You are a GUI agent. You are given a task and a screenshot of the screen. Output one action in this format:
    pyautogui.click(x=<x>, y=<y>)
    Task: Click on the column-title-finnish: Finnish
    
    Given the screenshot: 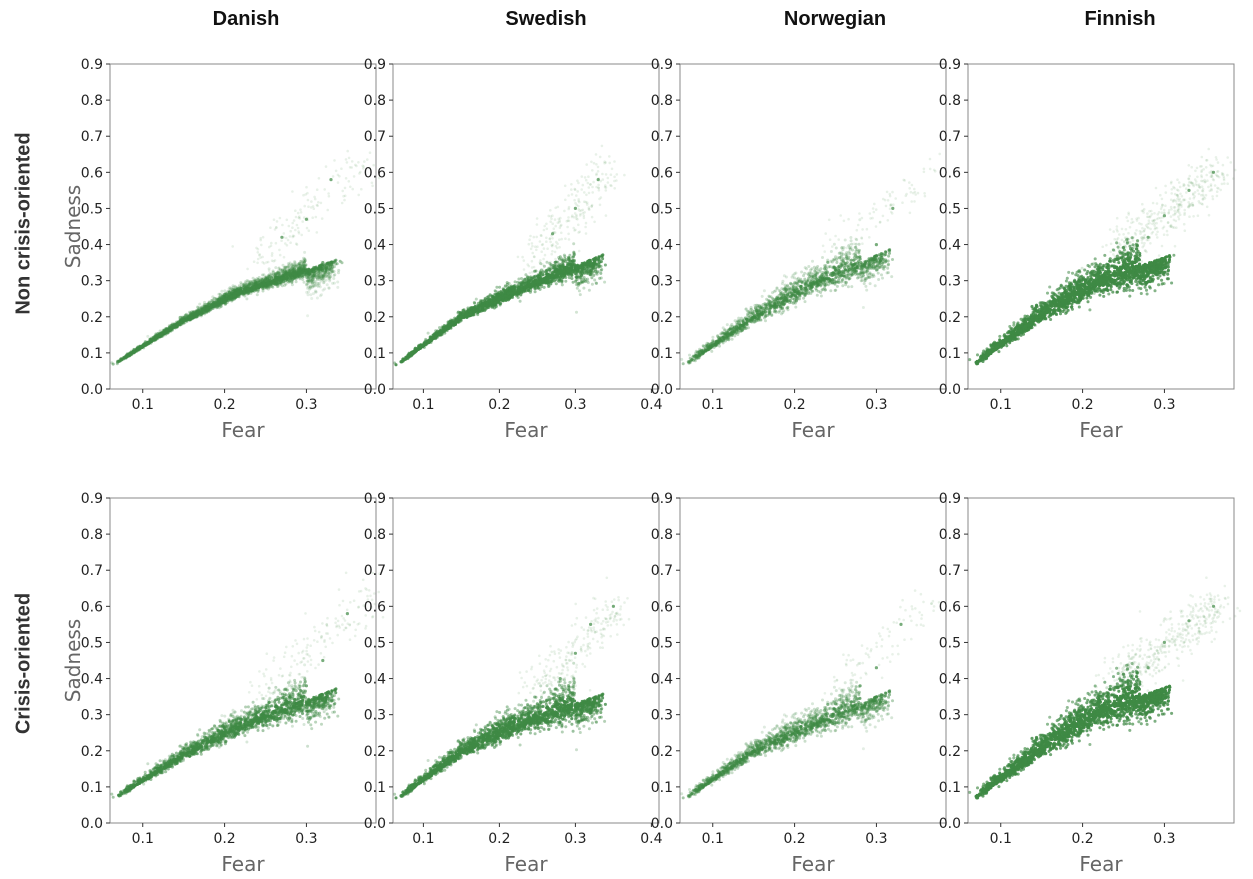 What is the action you would take?
    pyautogui.click(x=1120, y=19)
    